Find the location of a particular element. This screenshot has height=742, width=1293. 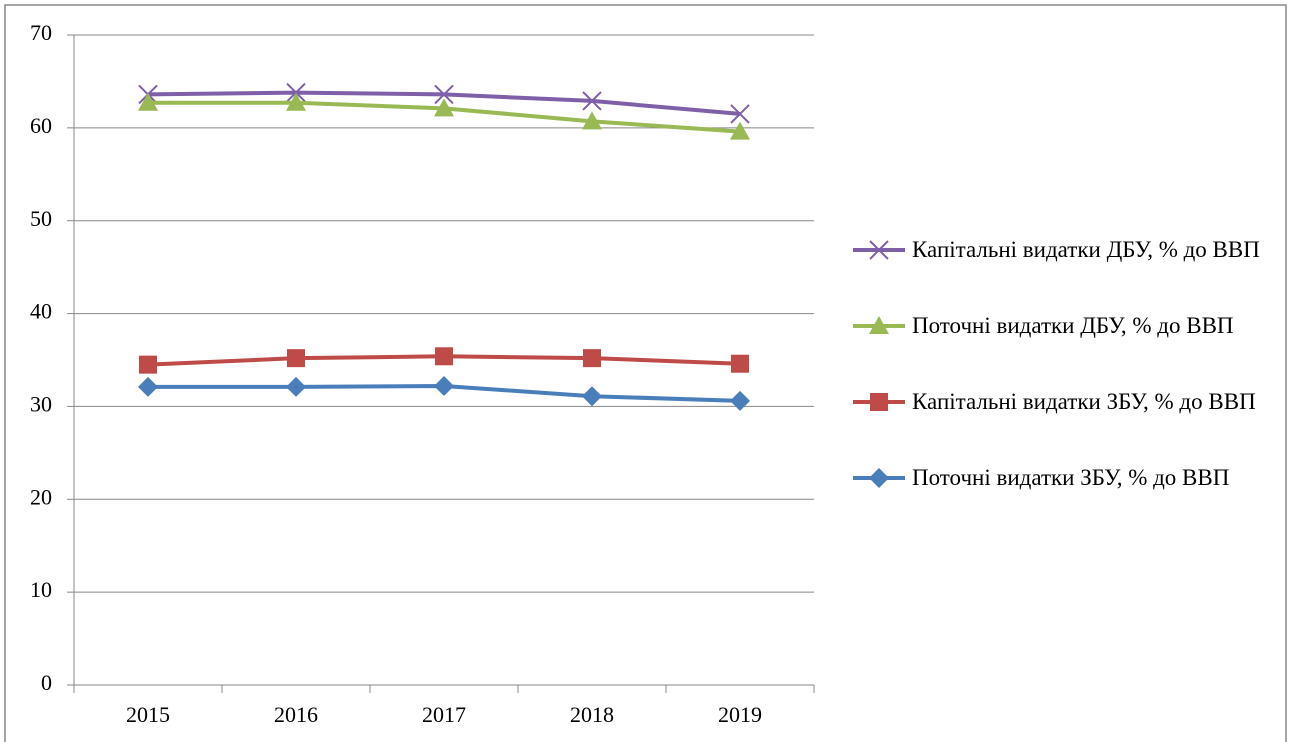

y-tick-label: 50 is located at coordinates (41, 218).